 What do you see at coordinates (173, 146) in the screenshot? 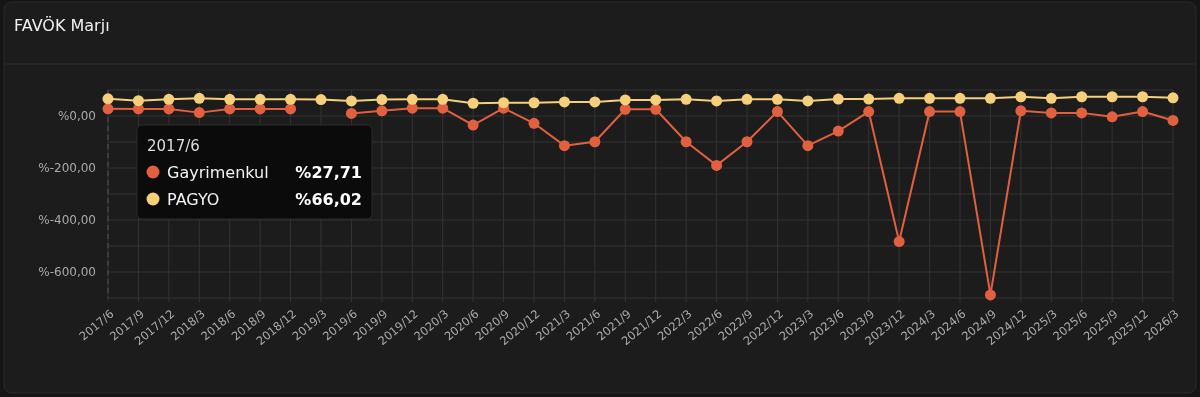
I see `annotation: 2017/6` at bounding box center [173, 146].